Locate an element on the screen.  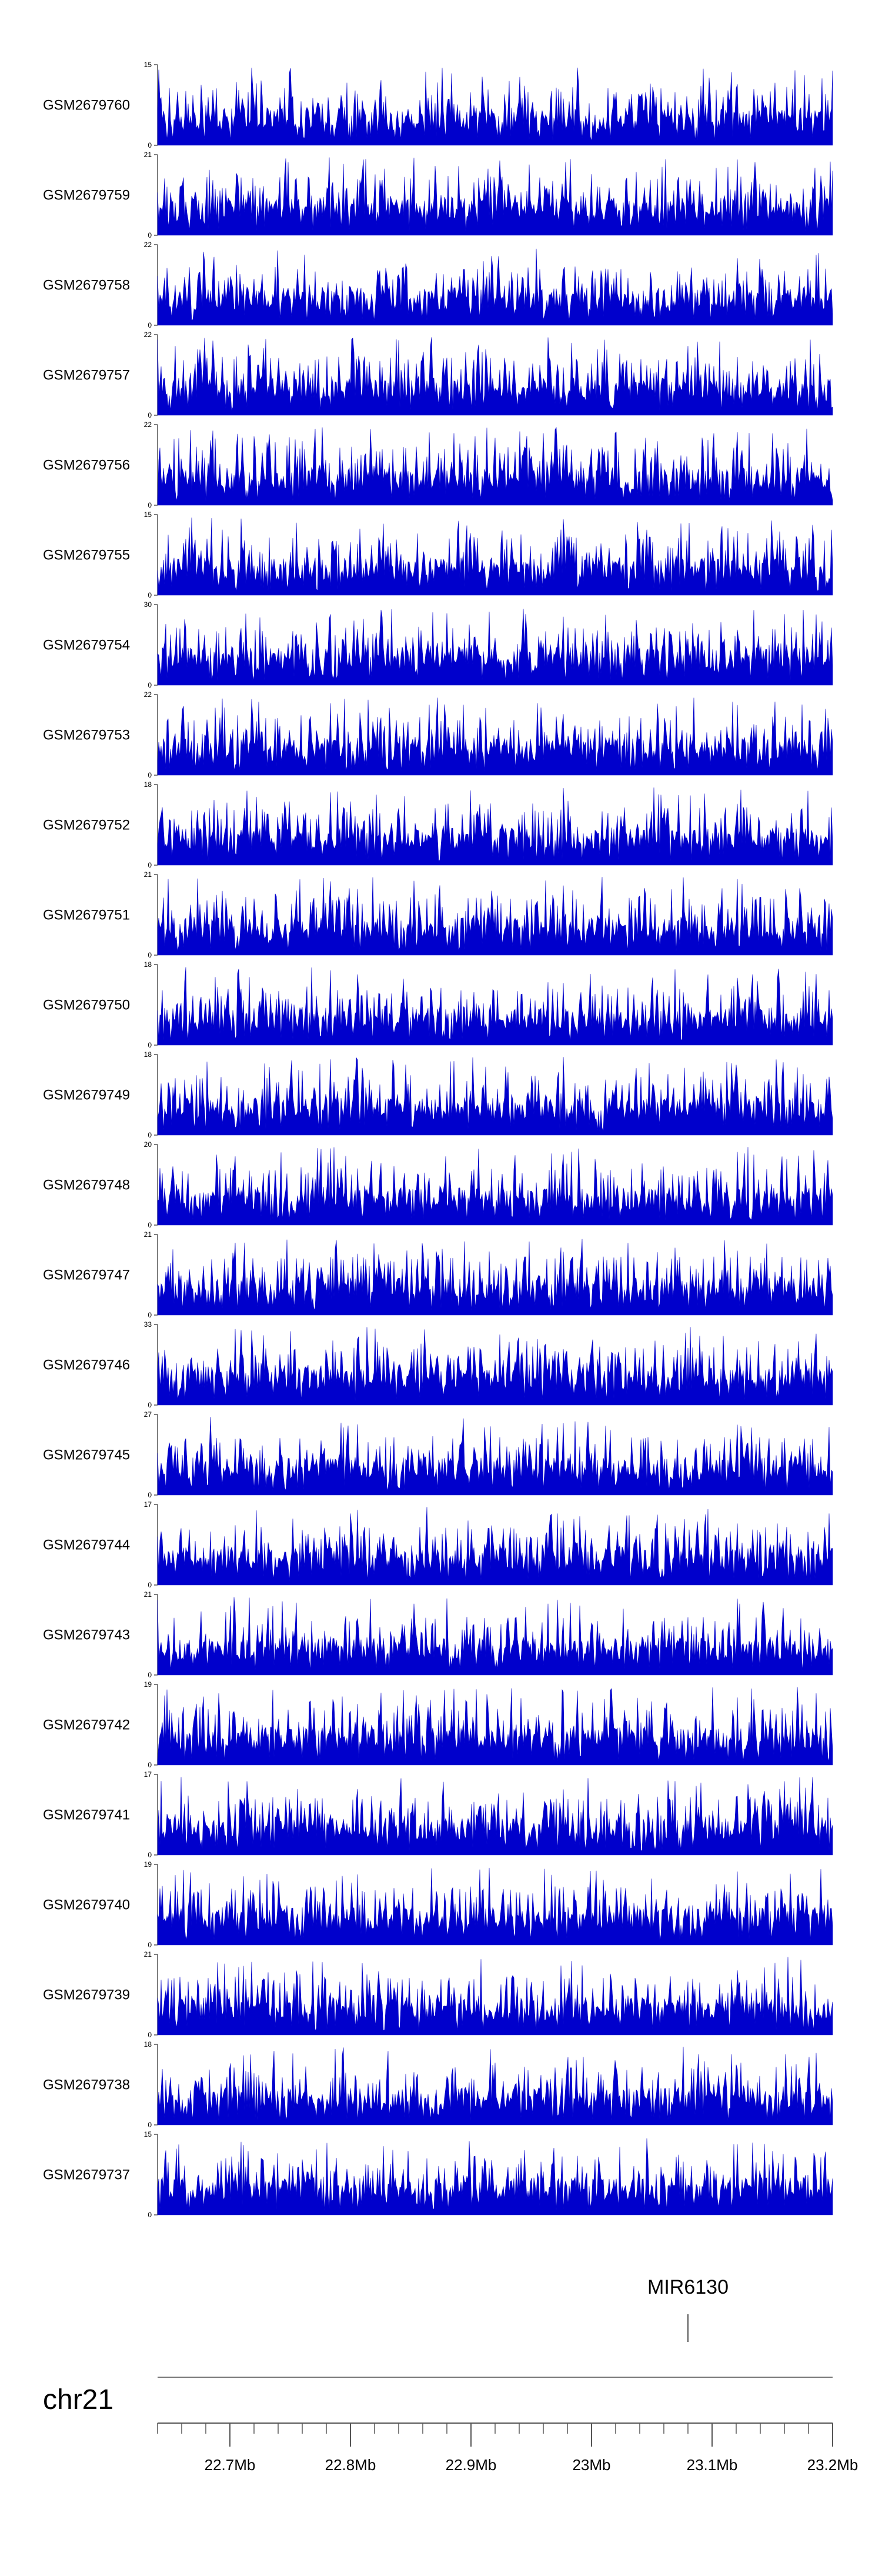
track-GSM2679741: GSM2679741 17 0 is located at coordinates (438, 1814).